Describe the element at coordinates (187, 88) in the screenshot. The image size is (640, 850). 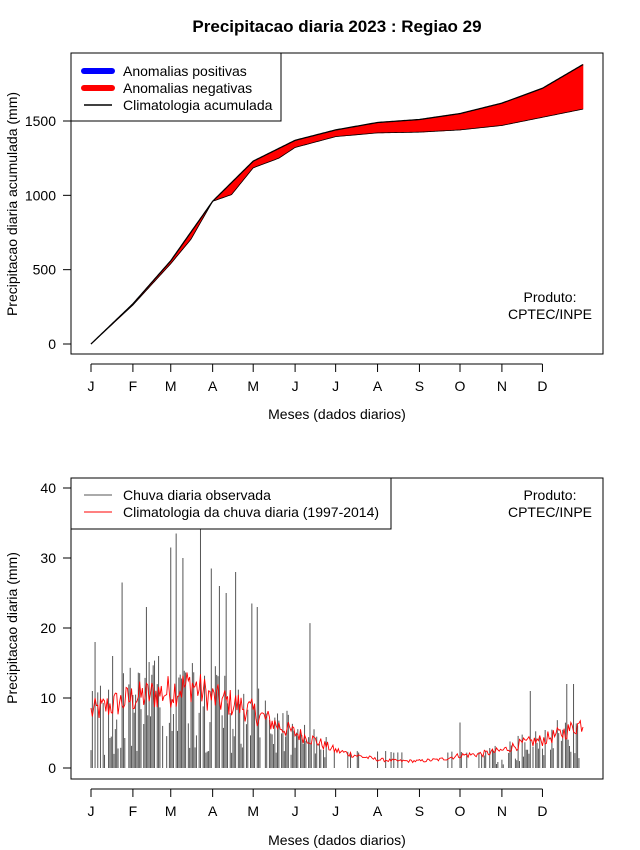
I see `legend-negative-label: Anomalias negativas` at that location.